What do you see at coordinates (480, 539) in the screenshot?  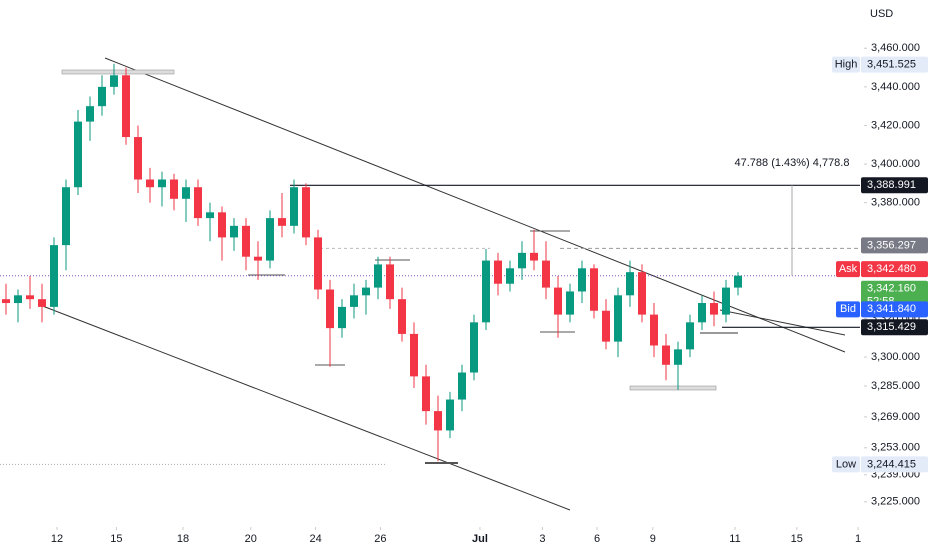 I see `x-tick-label: Jul` at bounding box center [480, 539].